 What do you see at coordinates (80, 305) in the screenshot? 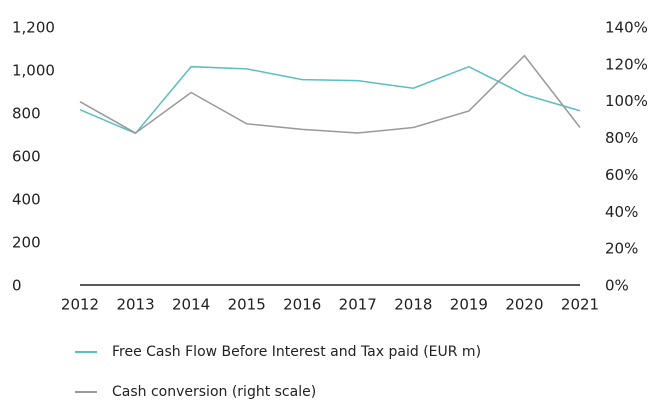
I see `x-tick-label: 2012` at bounding box center [80, 305].